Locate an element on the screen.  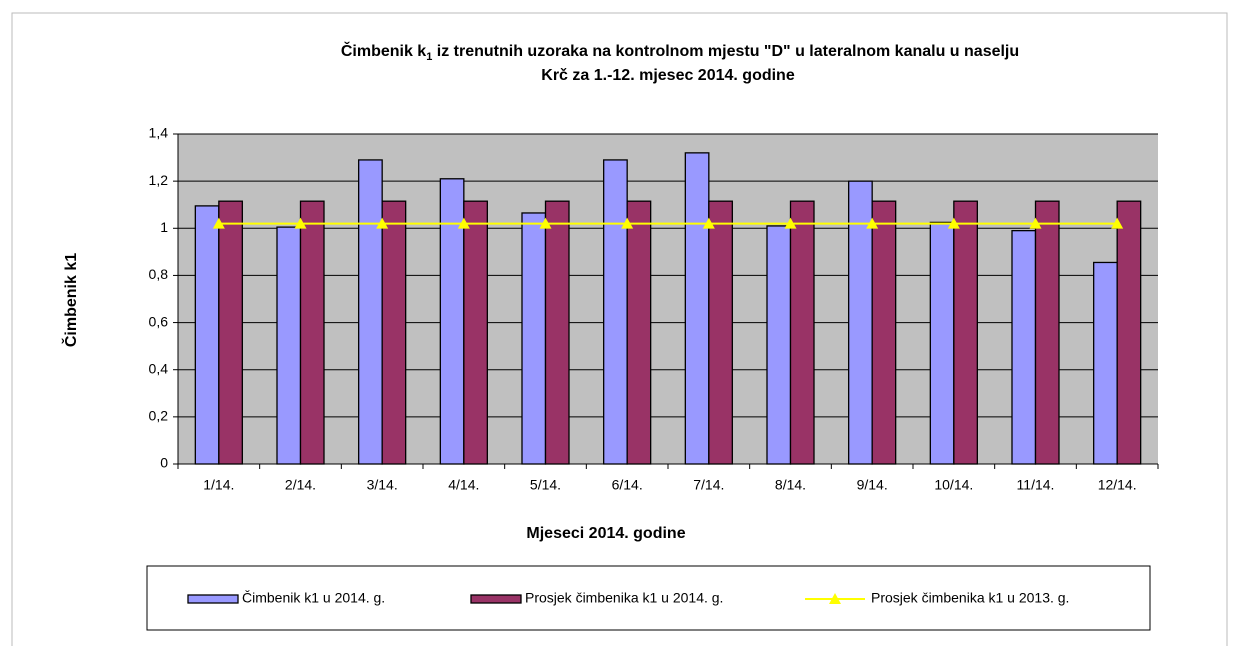
legend-label: Prosjek čimbenika k1 u 2013. g. is located at coordinates (970, 598).